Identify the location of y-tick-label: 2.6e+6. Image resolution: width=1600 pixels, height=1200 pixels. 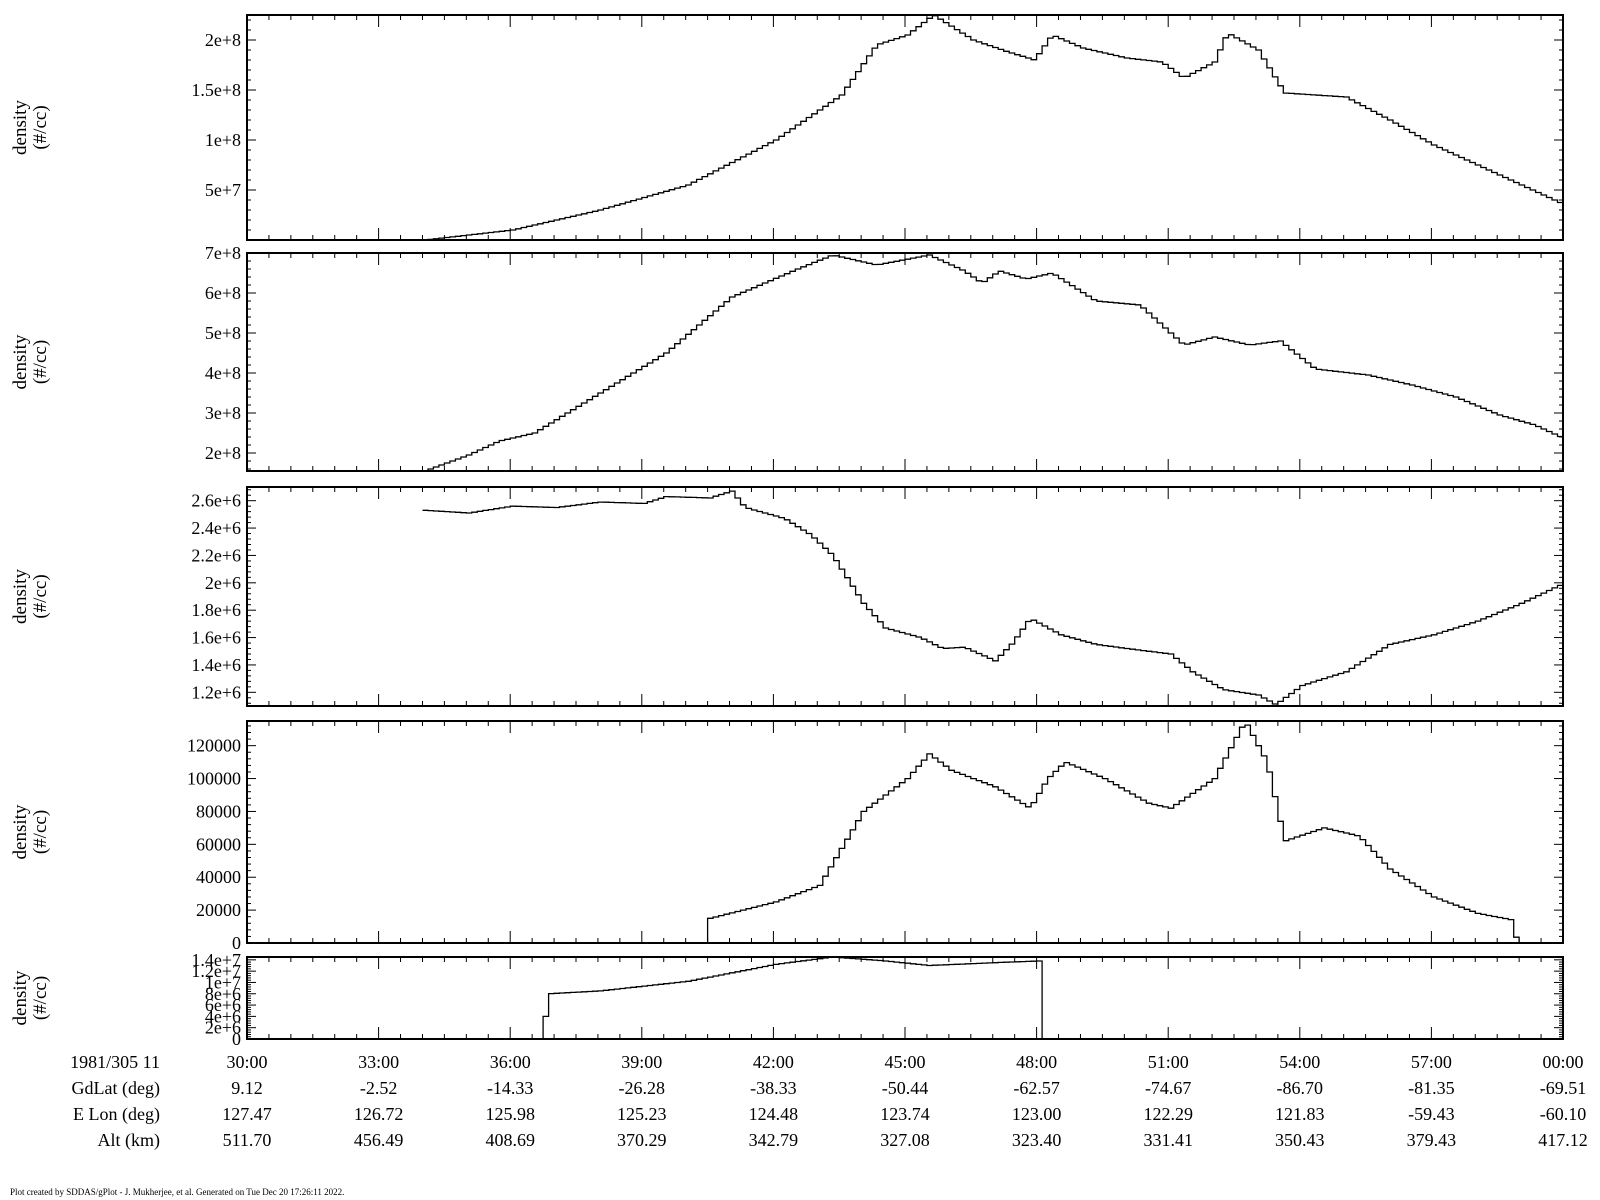
(216, 501).